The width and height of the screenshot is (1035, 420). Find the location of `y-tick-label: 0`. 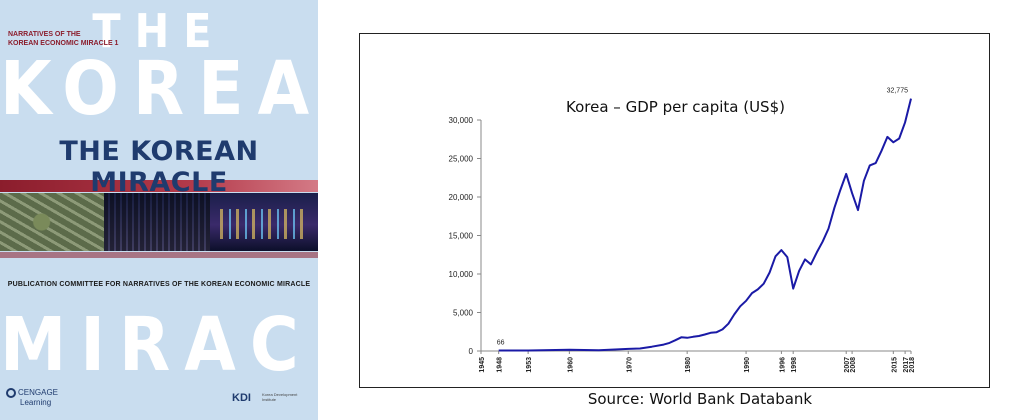

y-tick-label: 0 is located at coordinates (471, 351).